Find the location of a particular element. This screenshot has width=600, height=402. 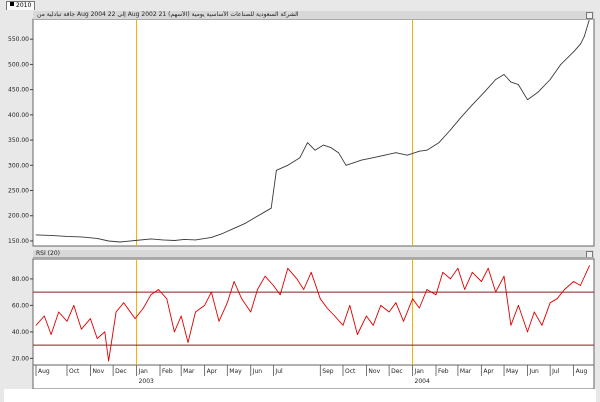

status-strip is located at coordinates (300, 395).